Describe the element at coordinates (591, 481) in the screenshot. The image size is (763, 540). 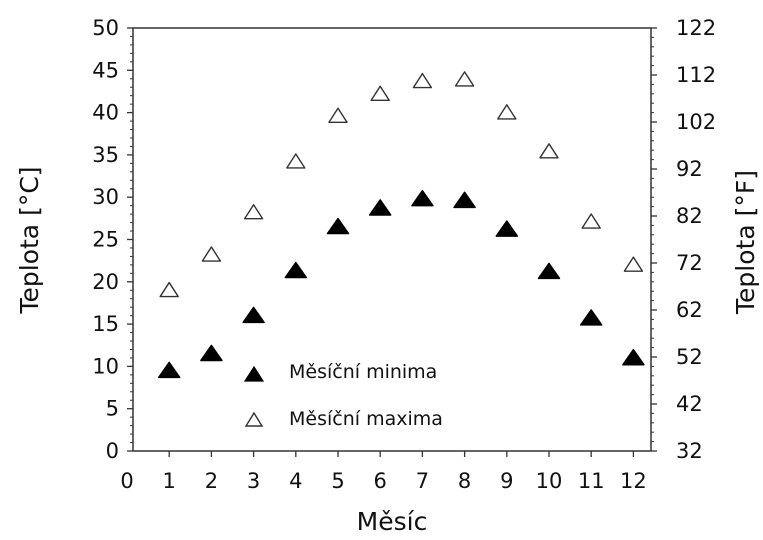
I see `x-tick-label: 11` at that location.